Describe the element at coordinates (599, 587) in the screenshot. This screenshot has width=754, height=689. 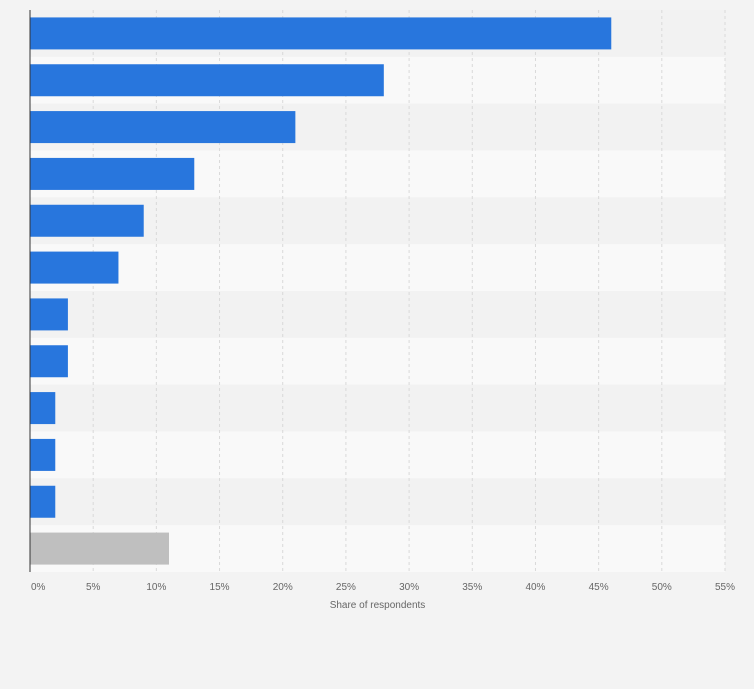
I see `x-tick-label: 45%` at that location.